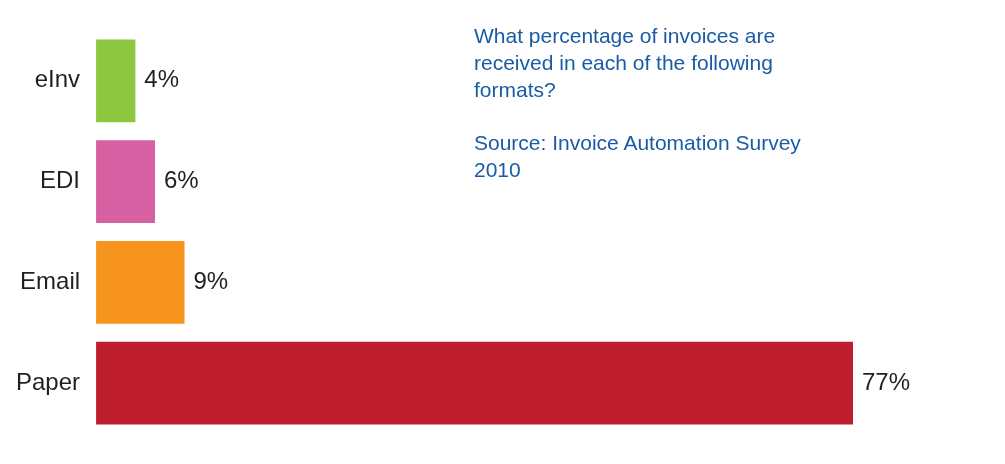 This screenshot has width=1005, height=464. Describe the element at coordinates (181, 180) in the screenshot. I see `data-label: 6%` at that location.